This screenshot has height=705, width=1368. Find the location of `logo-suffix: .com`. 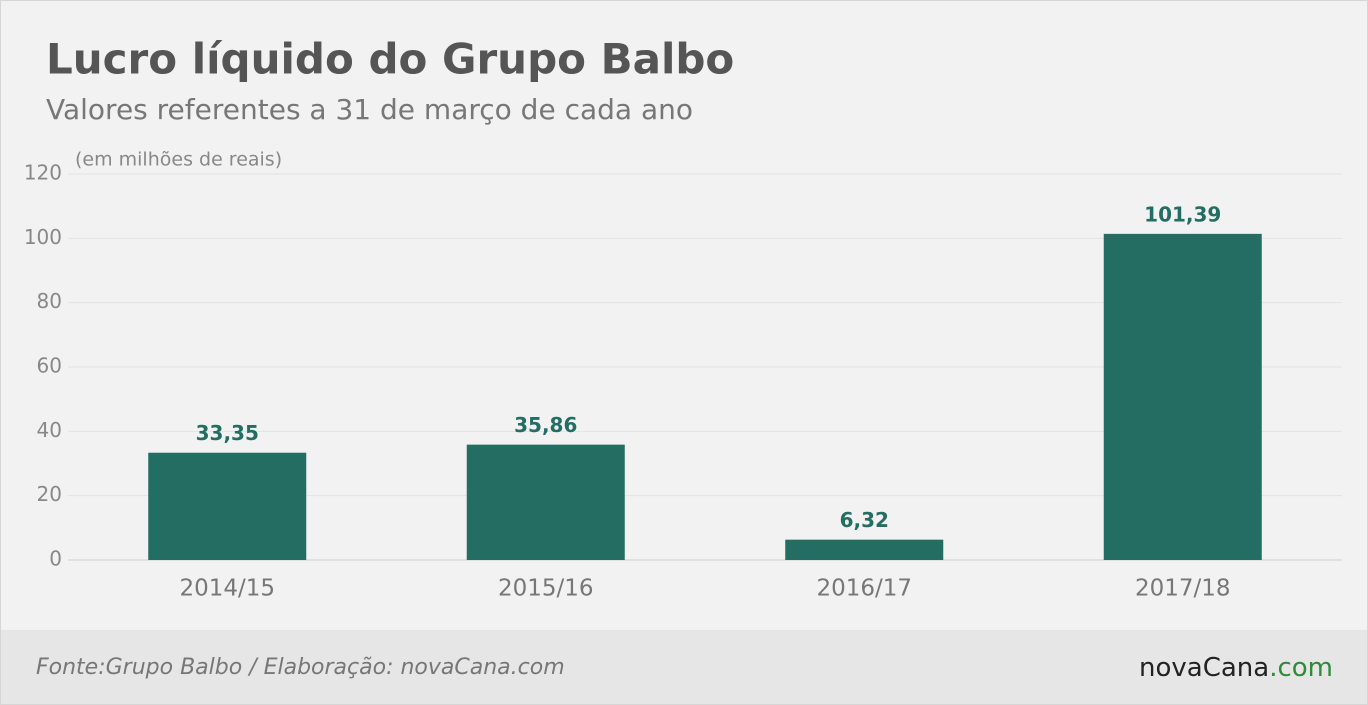

logo-suffix: .com is located at coordinates (1301, 668).